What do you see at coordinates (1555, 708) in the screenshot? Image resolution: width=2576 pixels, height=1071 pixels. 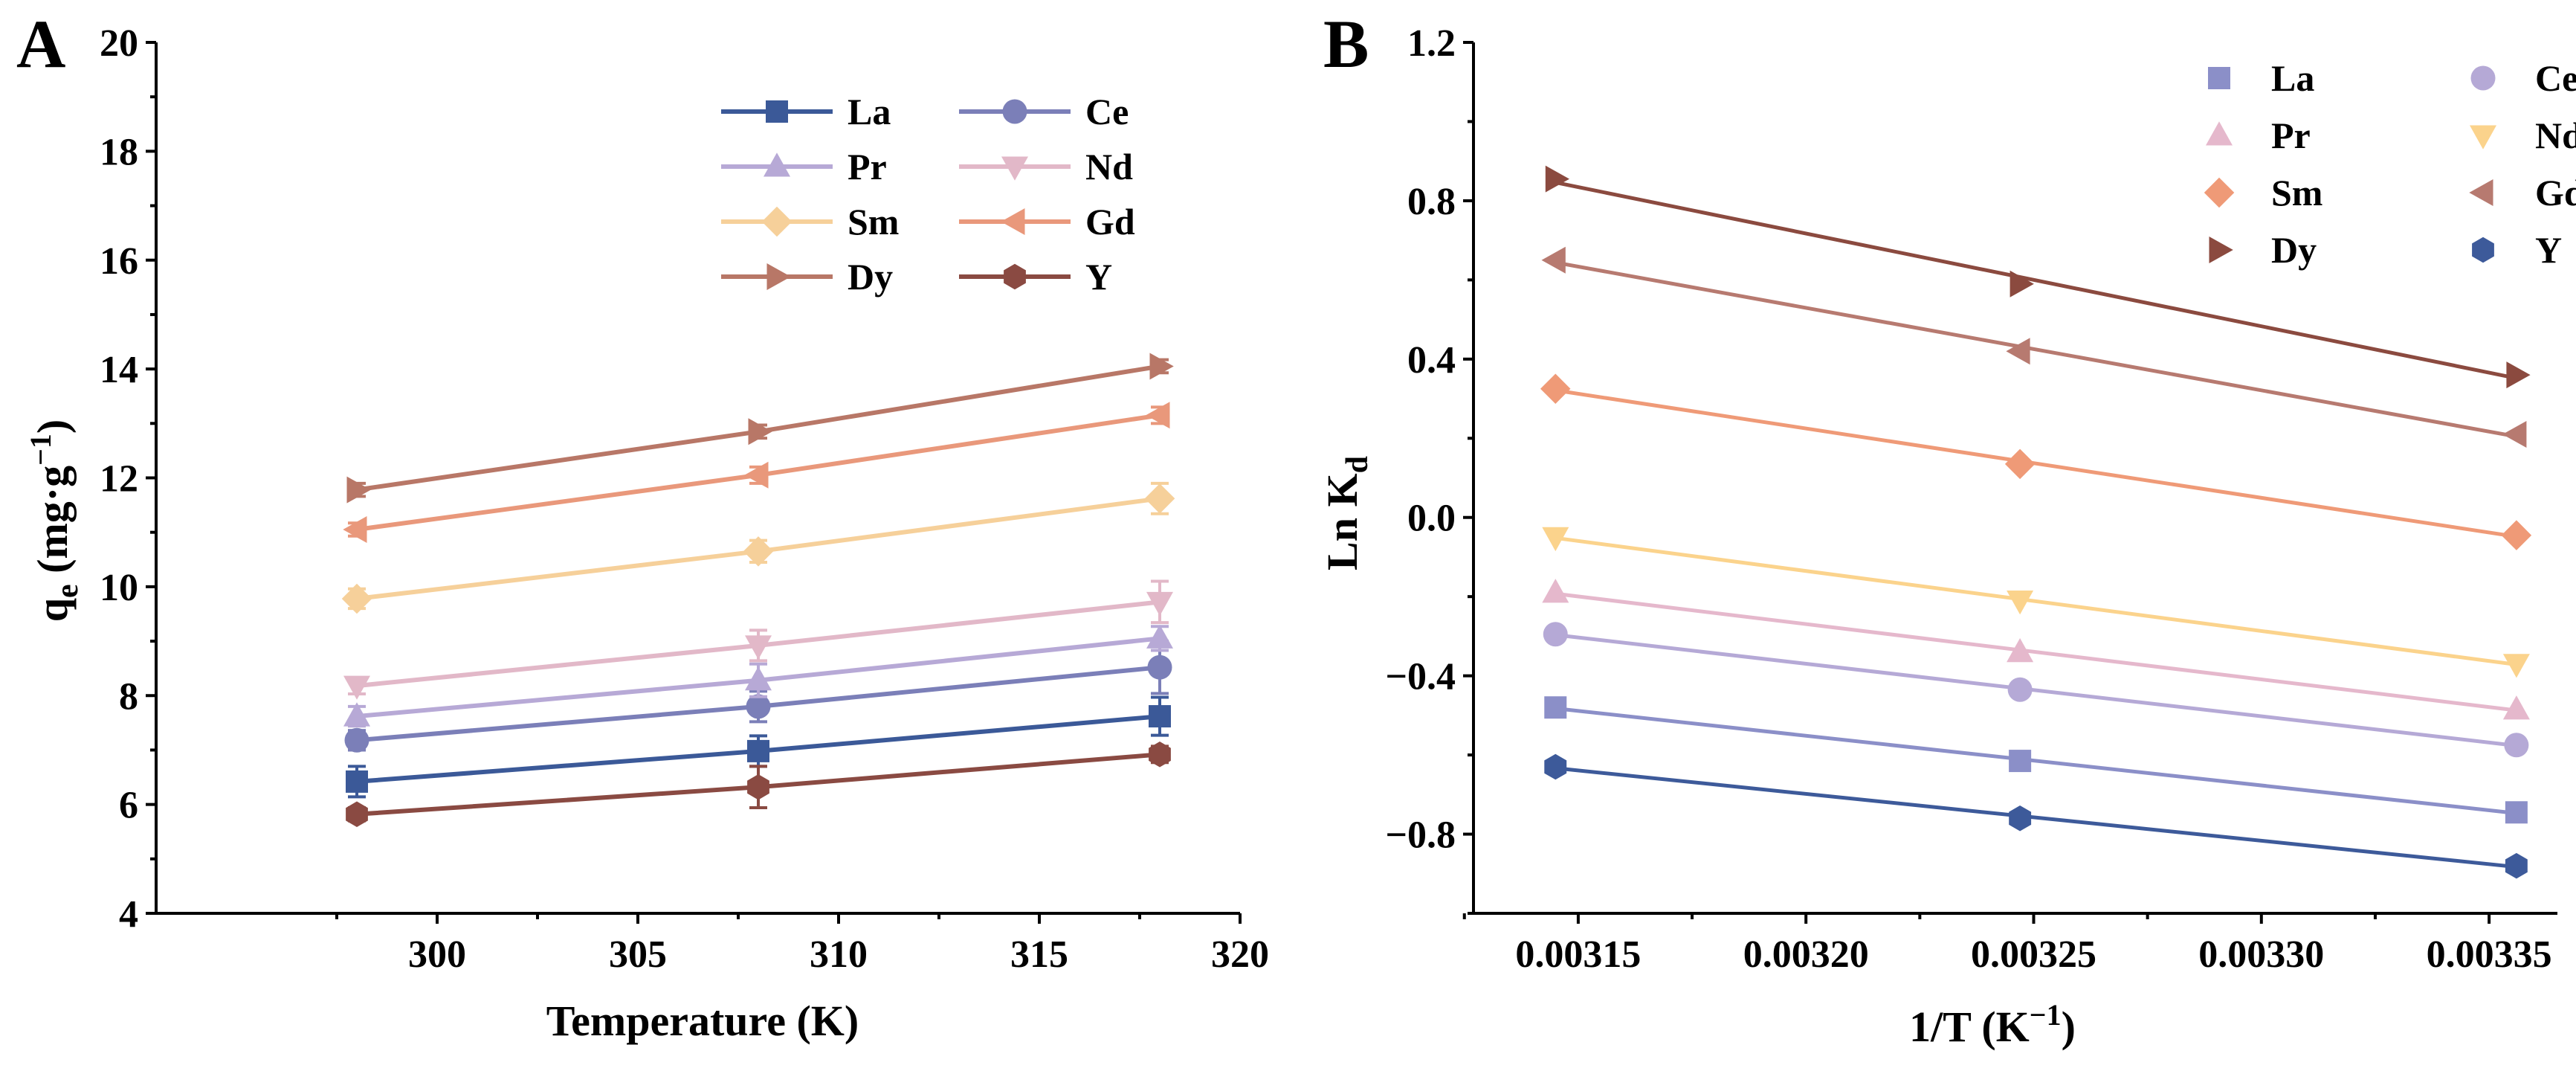 I see `panel-b-point-la` at bounding box center [1555, 708].